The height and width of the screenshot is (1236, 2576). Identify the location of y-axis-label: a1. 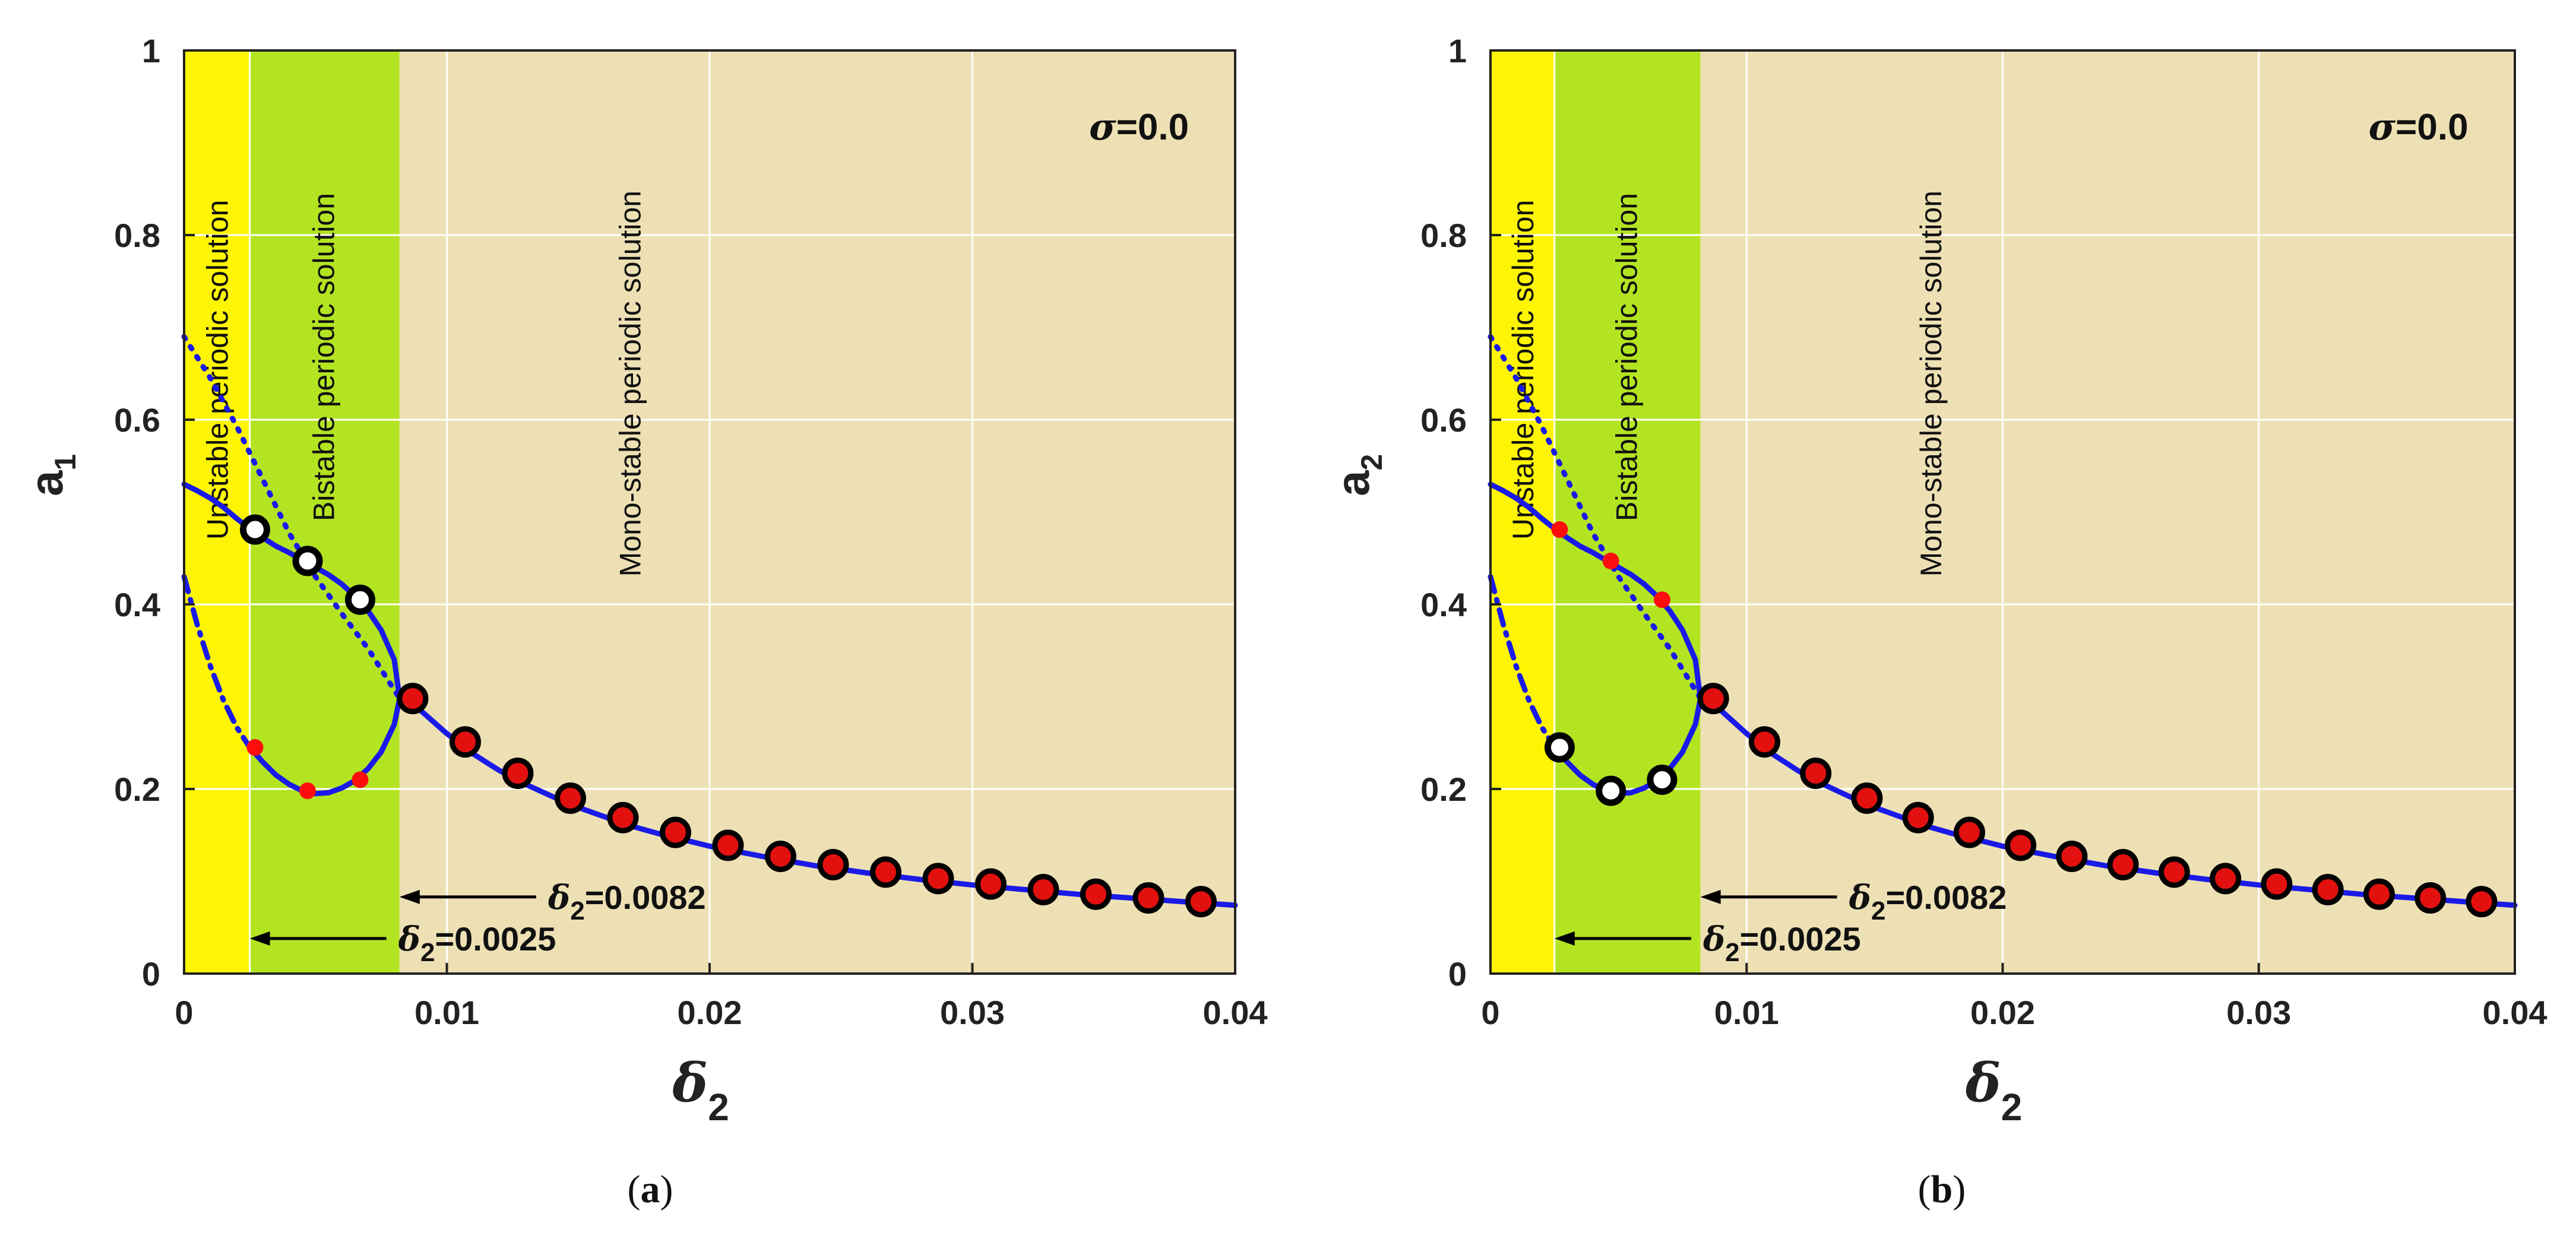
(51, 475).